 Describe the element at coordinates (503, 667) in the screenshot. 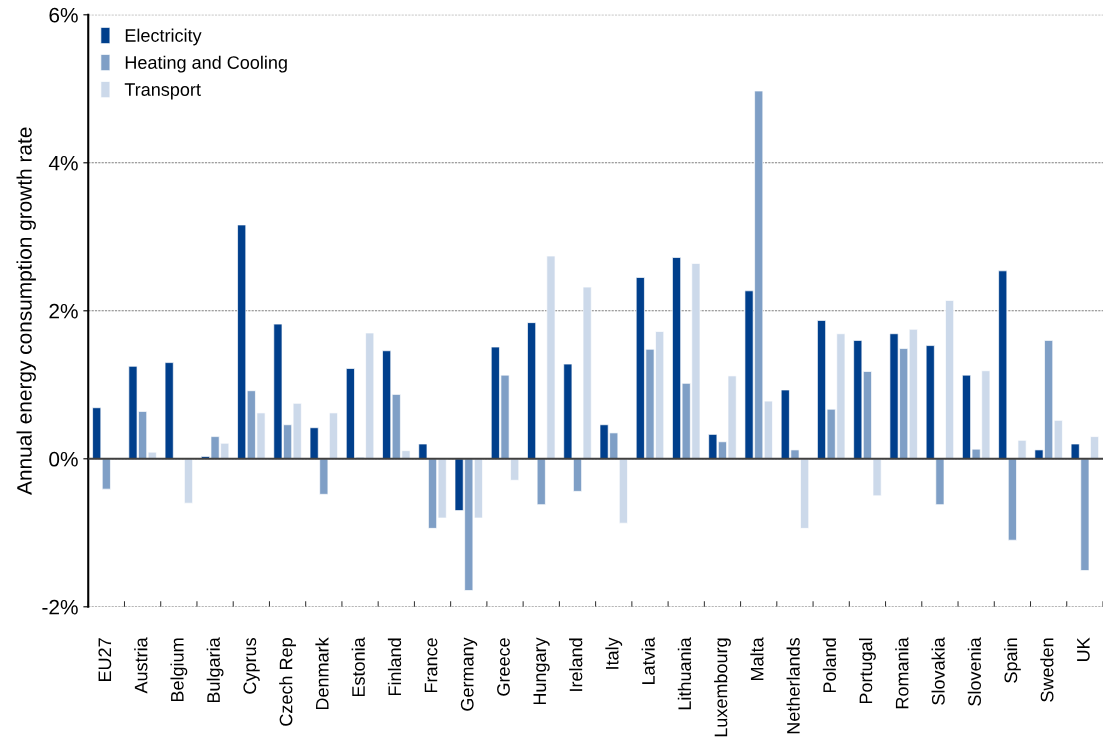

I see `x-tick-label: Greece` at that location.